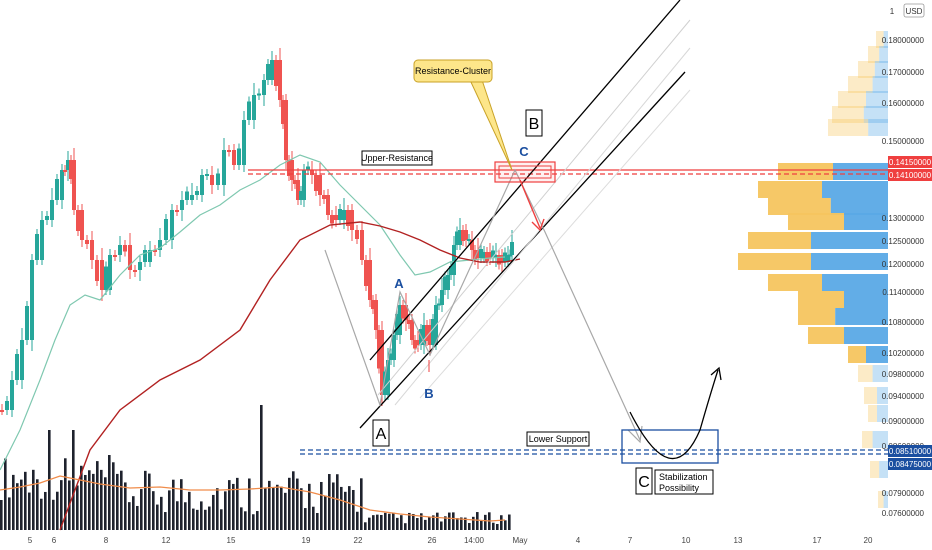 This screenshot has width=932, height=550. I want to click on time-axis: 5 6 8 12 15 19 22 26 14:00 May 4 7 10 13 17 20, so click(450, 540).